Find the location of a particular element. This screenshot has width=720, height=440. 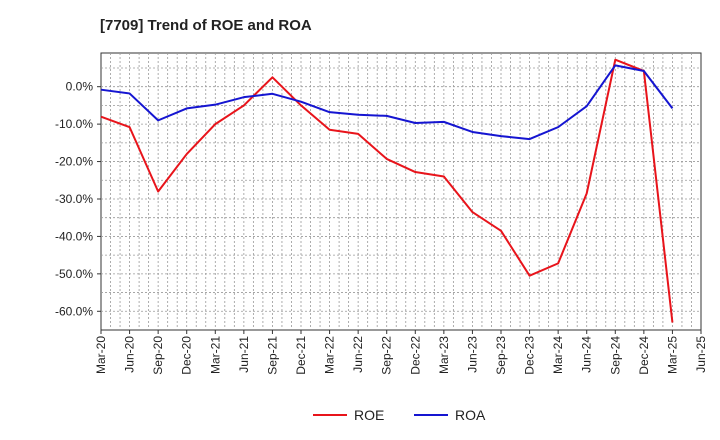

x-tick-label: Mar-21 is located at coordinates (215, 355).